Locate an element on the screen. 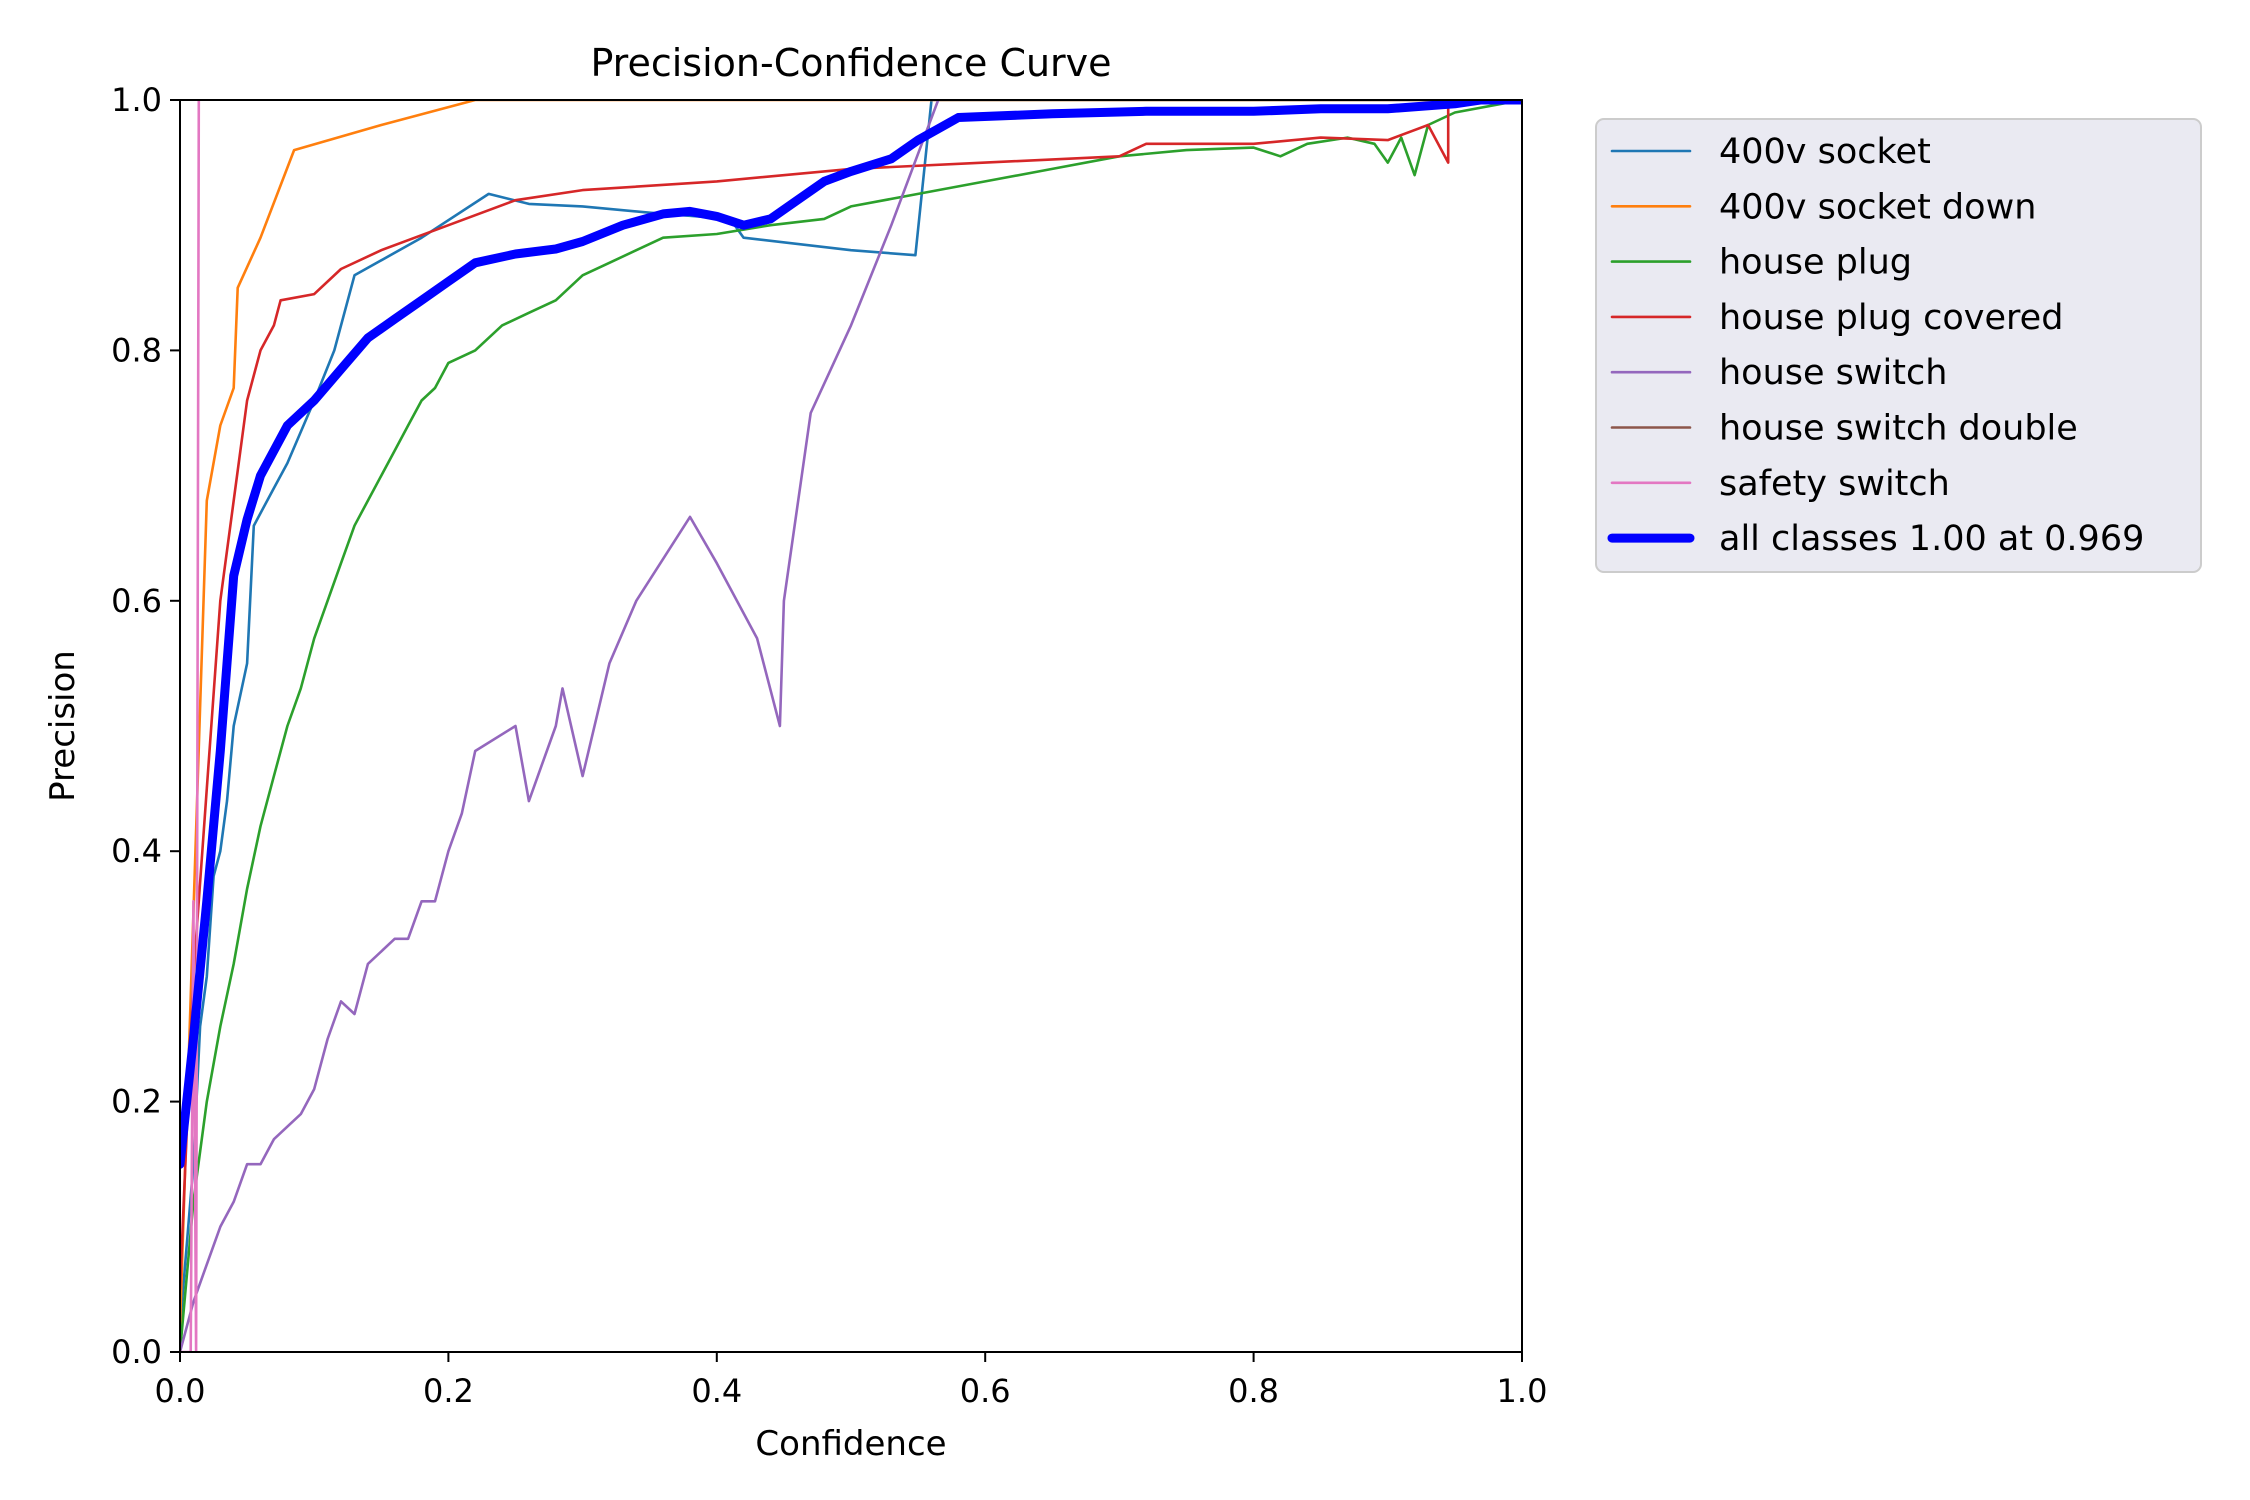 This screenshot has height=1500, width=2250. x-tick-label: 0.4 is located at coordinates (716, 1391).